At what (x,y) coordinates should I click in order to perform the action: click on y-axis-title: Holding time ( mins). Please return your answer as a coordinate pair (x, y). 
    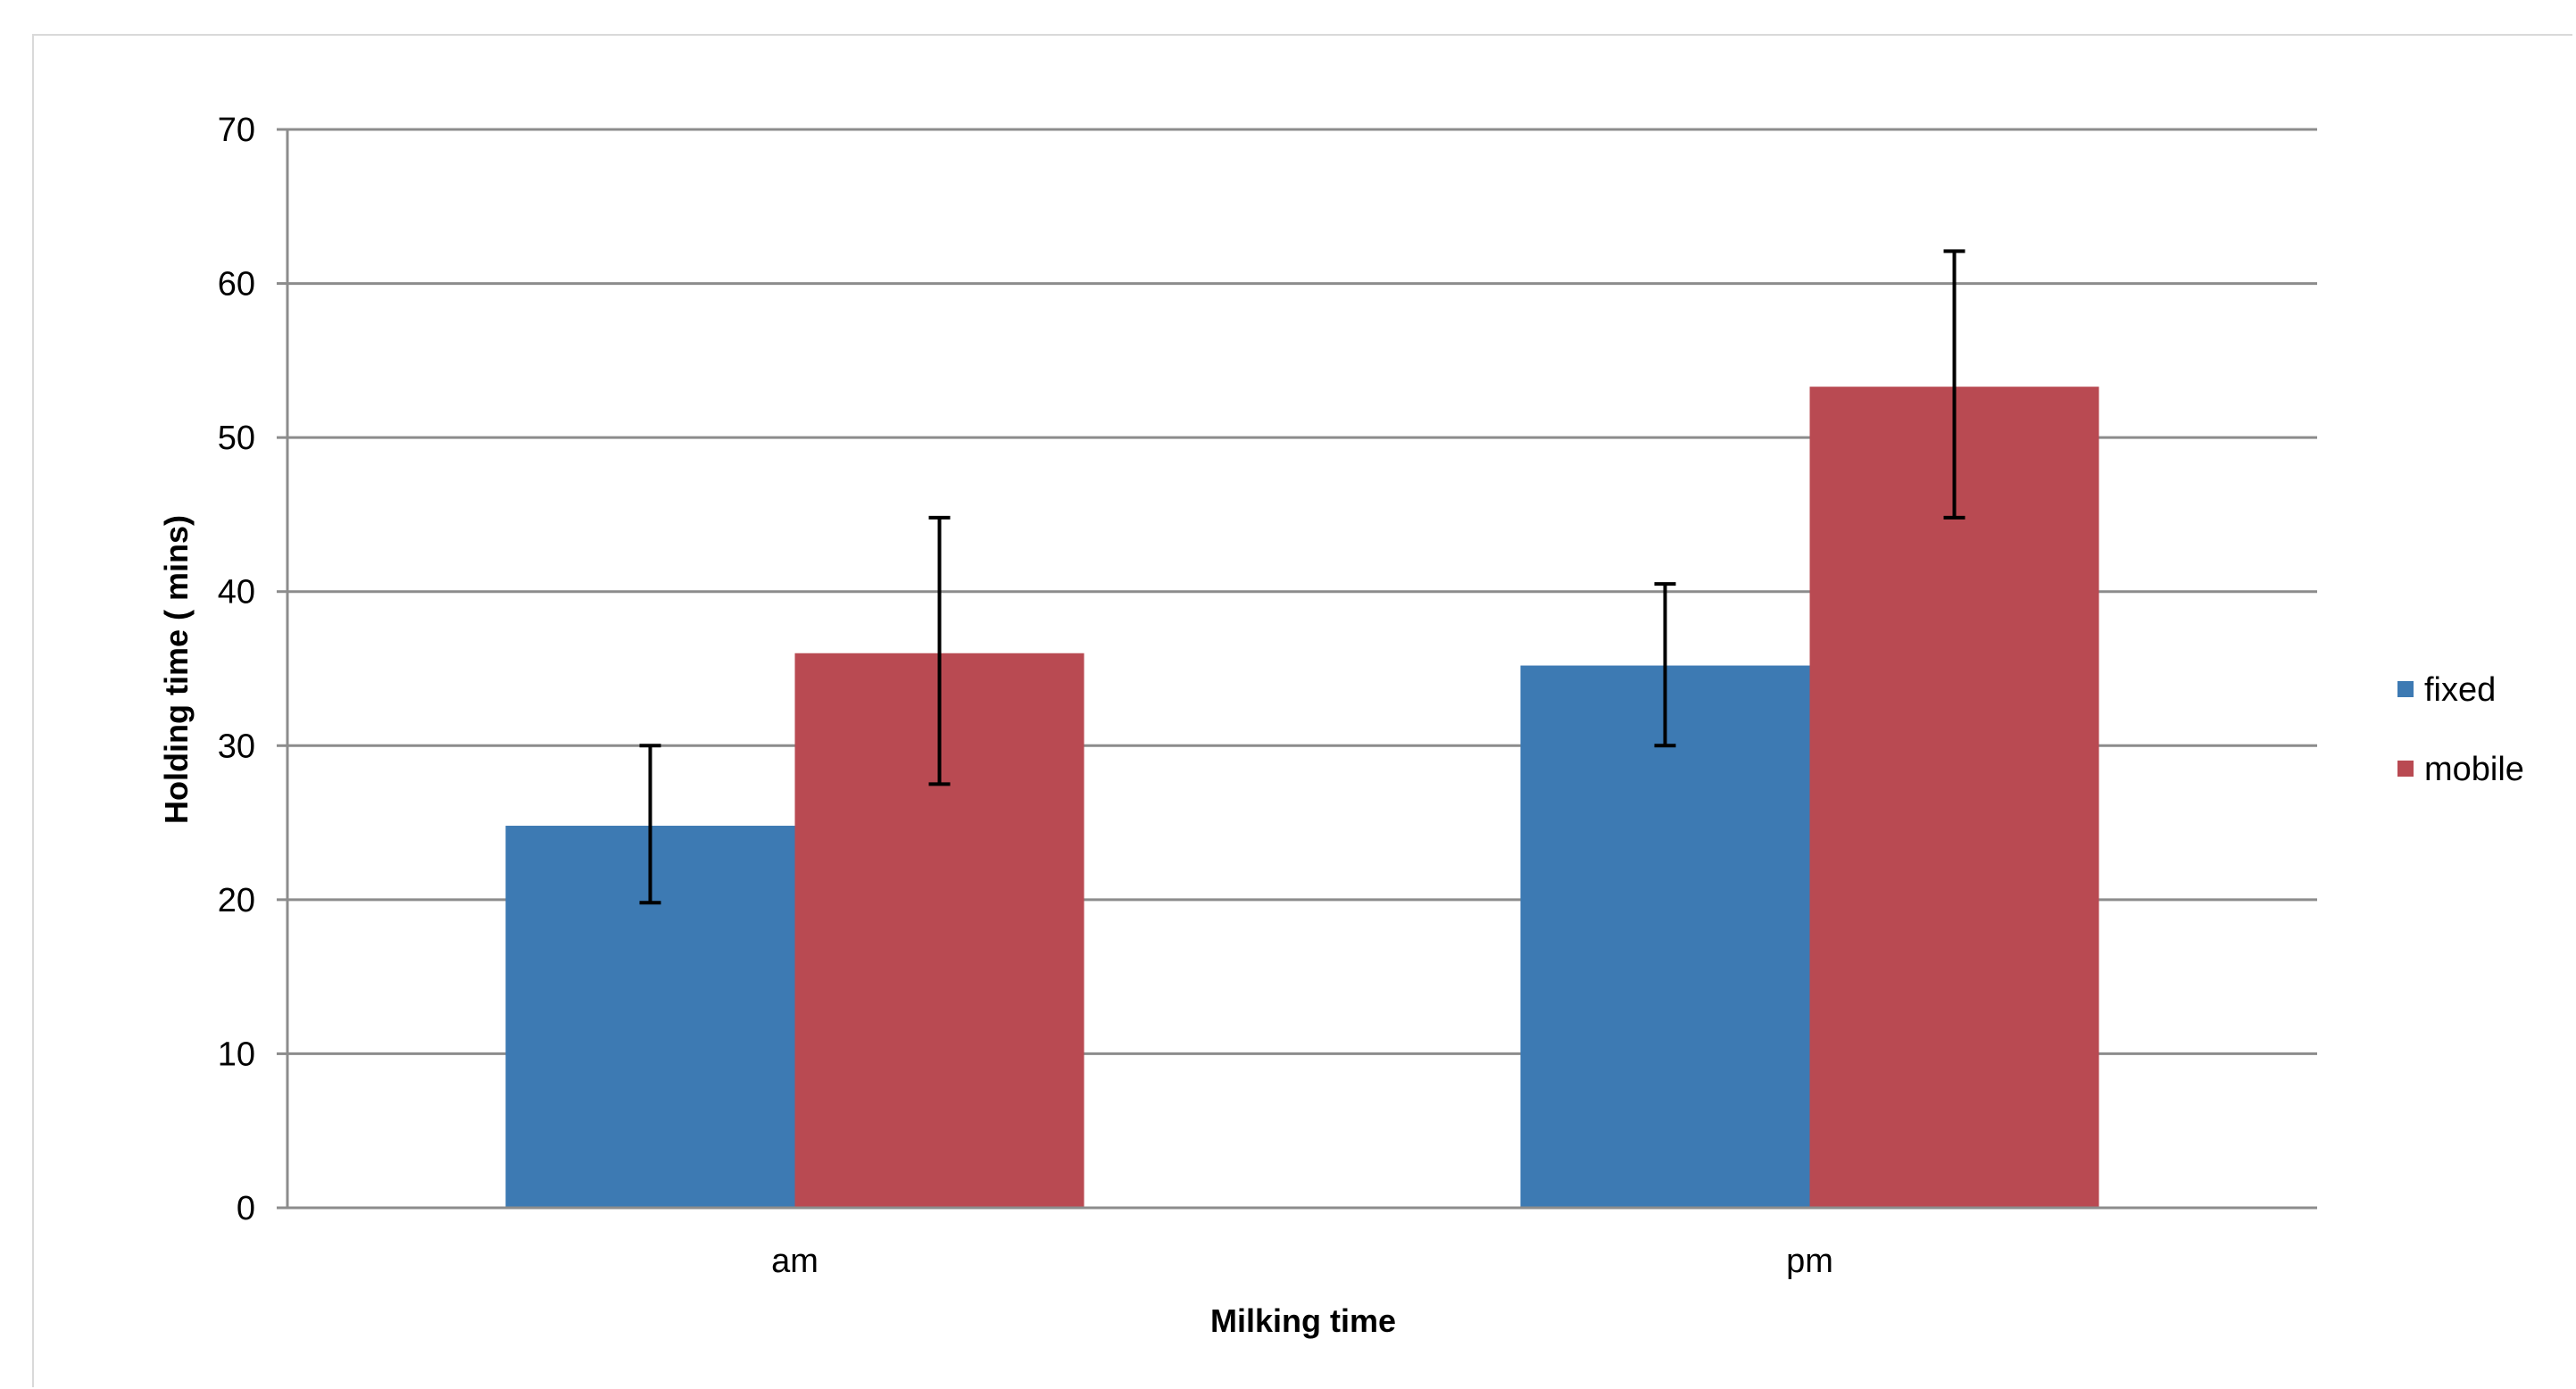
    Looking at the image, I should click on (177, 670).